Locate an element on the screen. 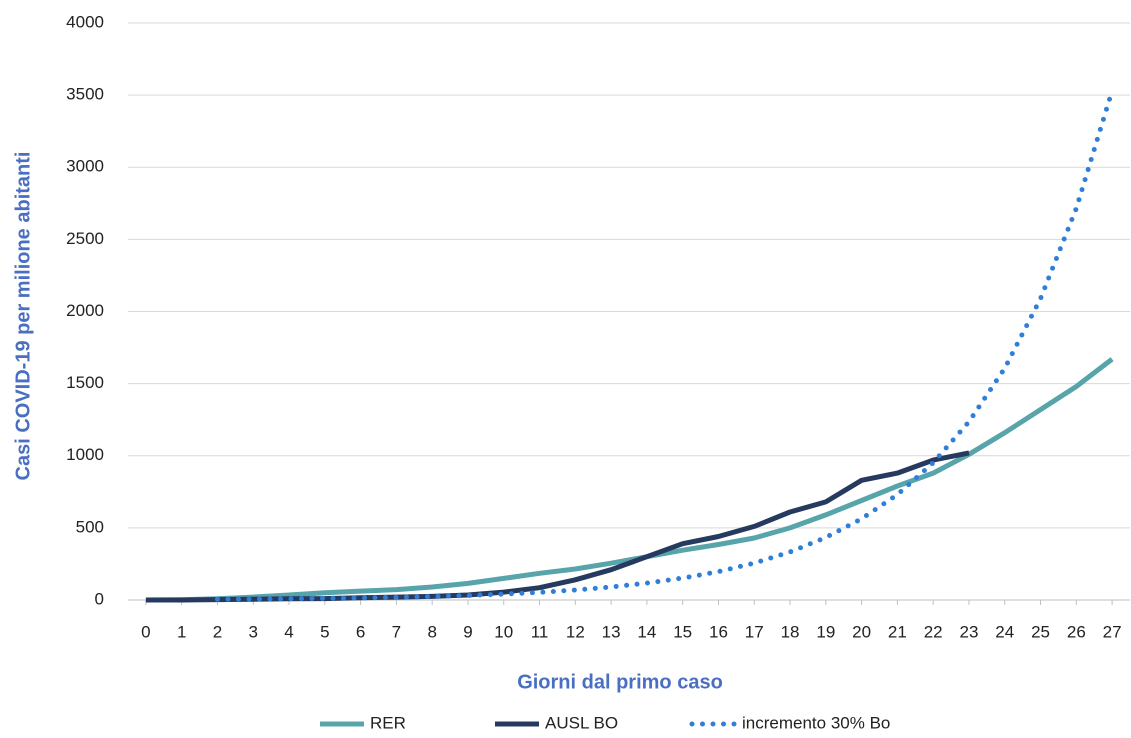 Image resolution: width=1131 pixels, height=738 pixels. legend-label: RER is located at coordinates (388, 722).